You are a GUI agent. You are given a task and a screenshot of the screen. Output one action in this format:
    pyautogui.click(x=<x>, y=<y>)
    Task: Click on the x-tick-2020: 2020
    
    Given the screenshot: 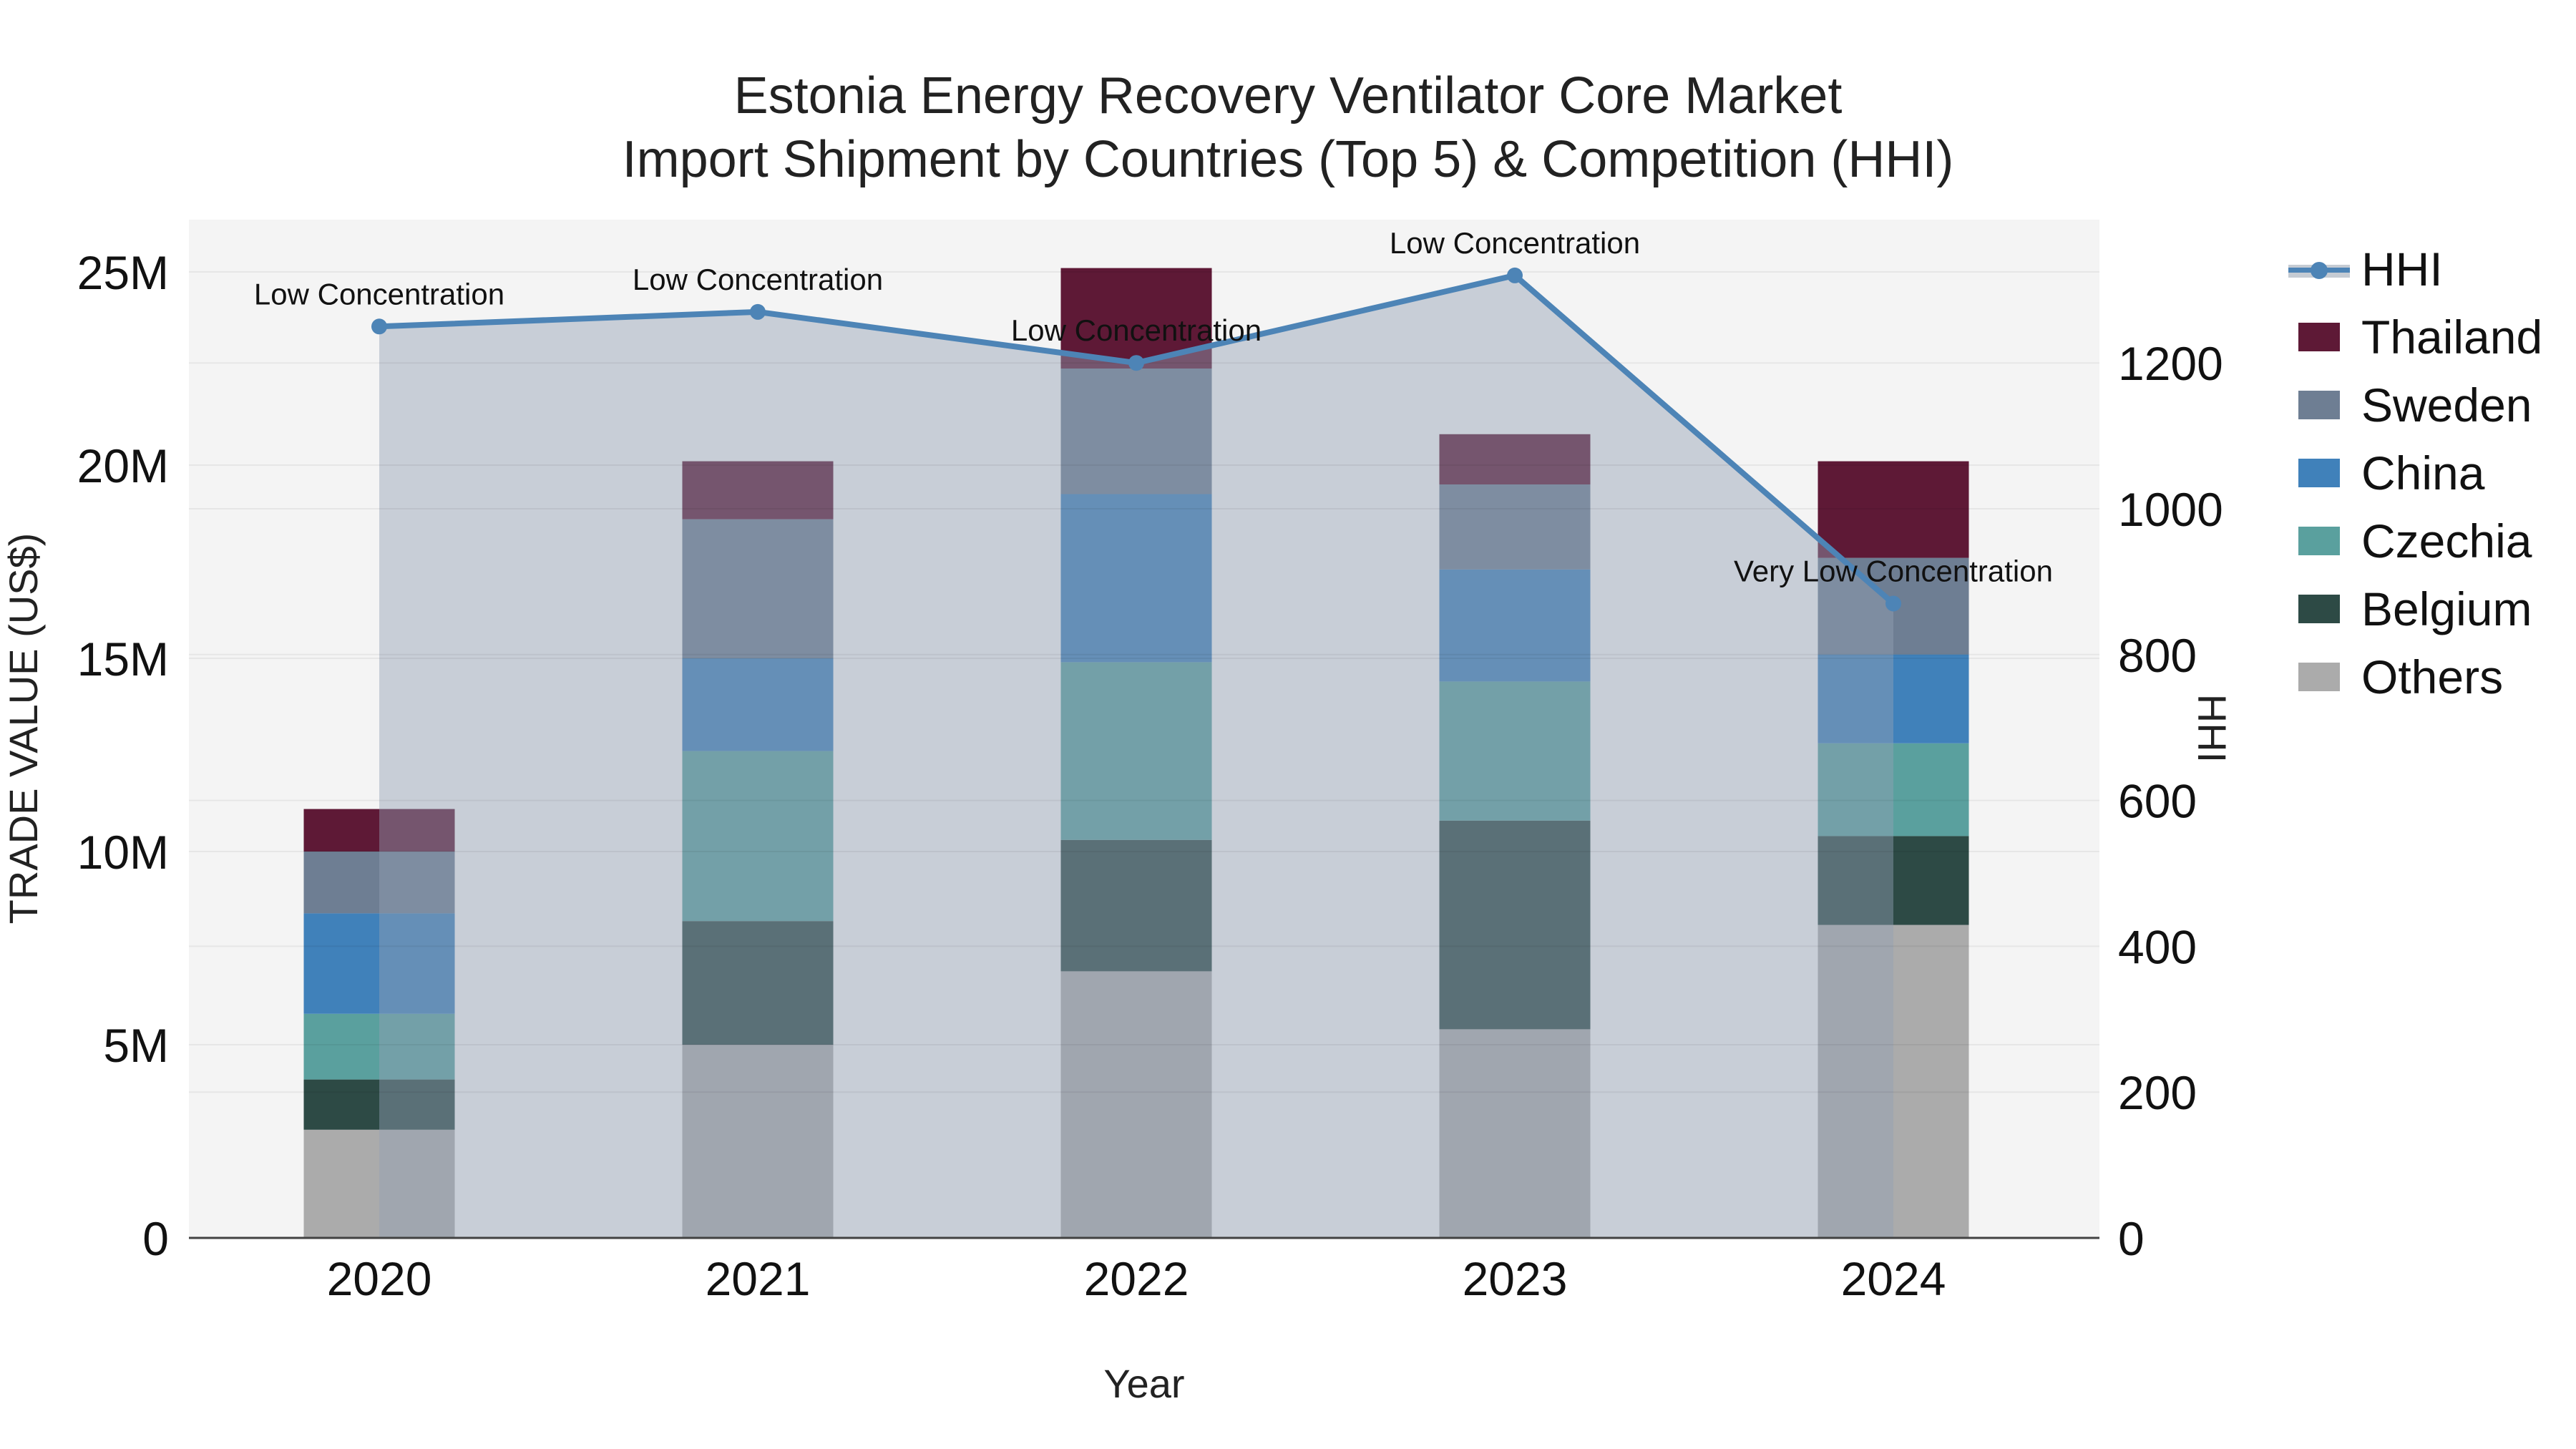 What is the action you would take?
    pyautogui.click(x=379, y=1278)
    